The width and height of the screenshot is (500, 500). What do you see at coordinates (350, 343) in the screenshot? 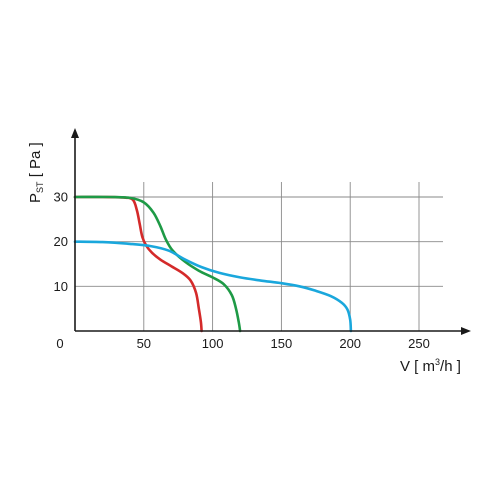
I see `x-tick-label-4: 200` at bounding box center [350, 343].